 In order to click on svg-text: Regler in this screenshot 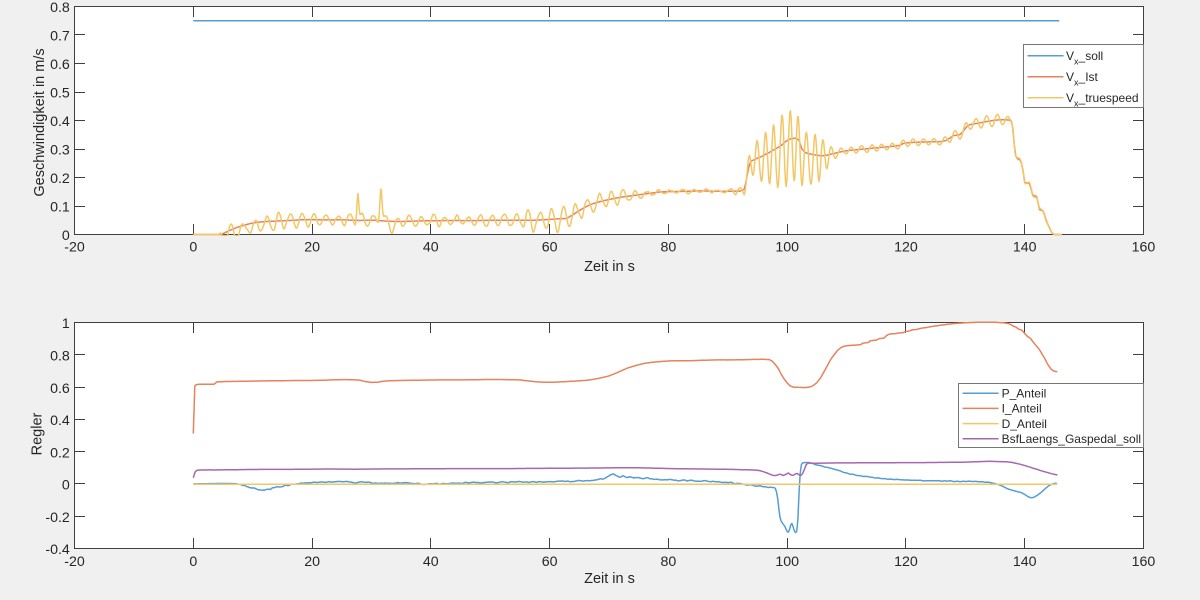, I will do `click(38, 433)`.